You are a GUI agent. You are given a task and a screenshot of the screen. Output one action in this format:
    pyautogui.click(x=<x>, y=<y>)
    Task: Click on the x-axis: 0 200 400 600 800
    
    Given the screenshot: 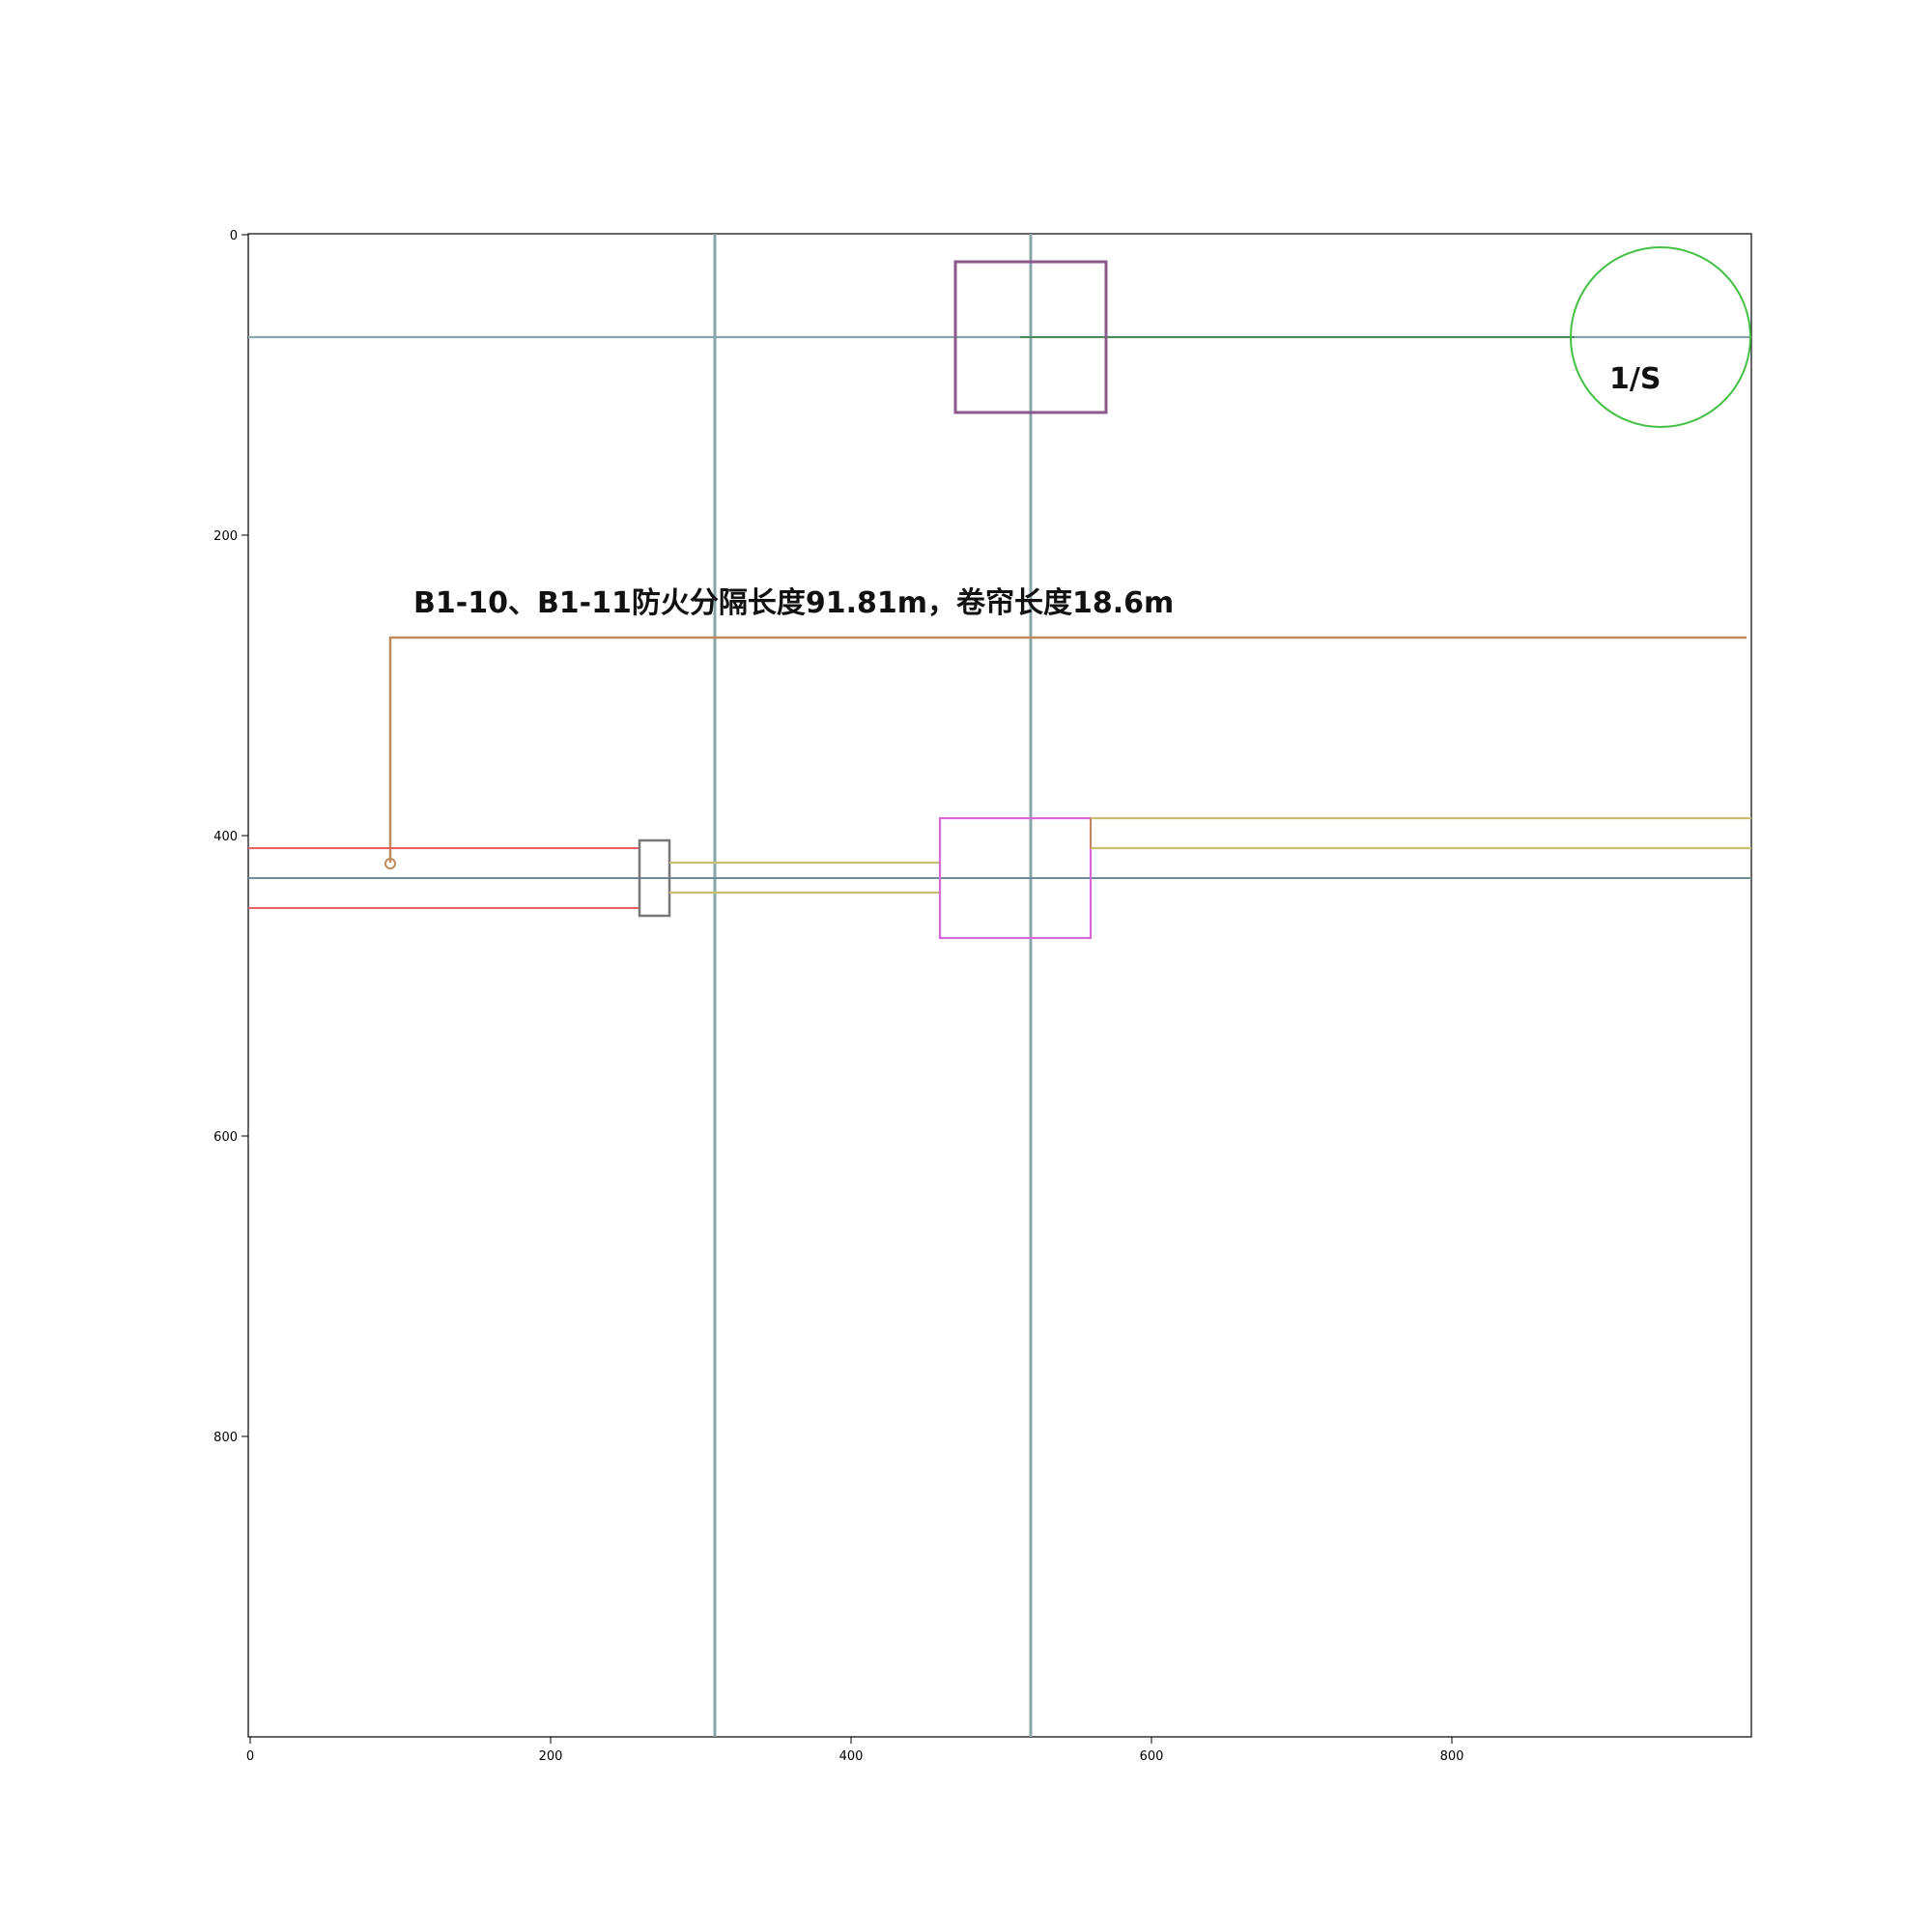 What is the action you would take?
    pyautogui.click(x=855, y=1750)
    